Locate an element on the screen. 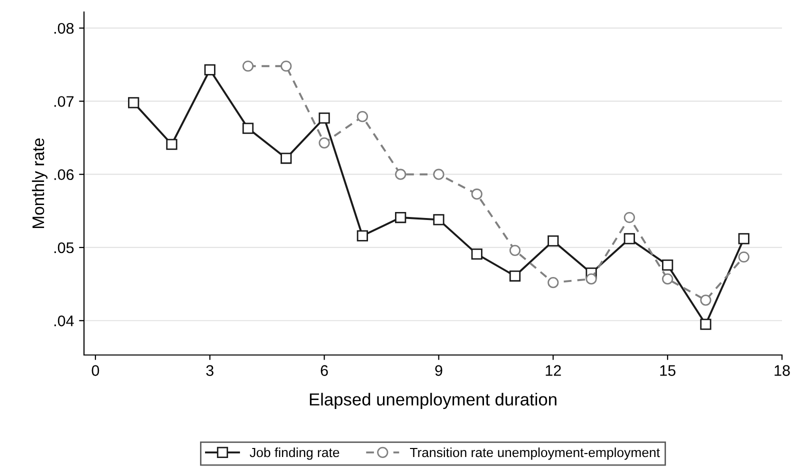 This screenshot has width=812, height=470. x-axis-title: Elapsed unemployment duration is located at coordinates (433, 401).